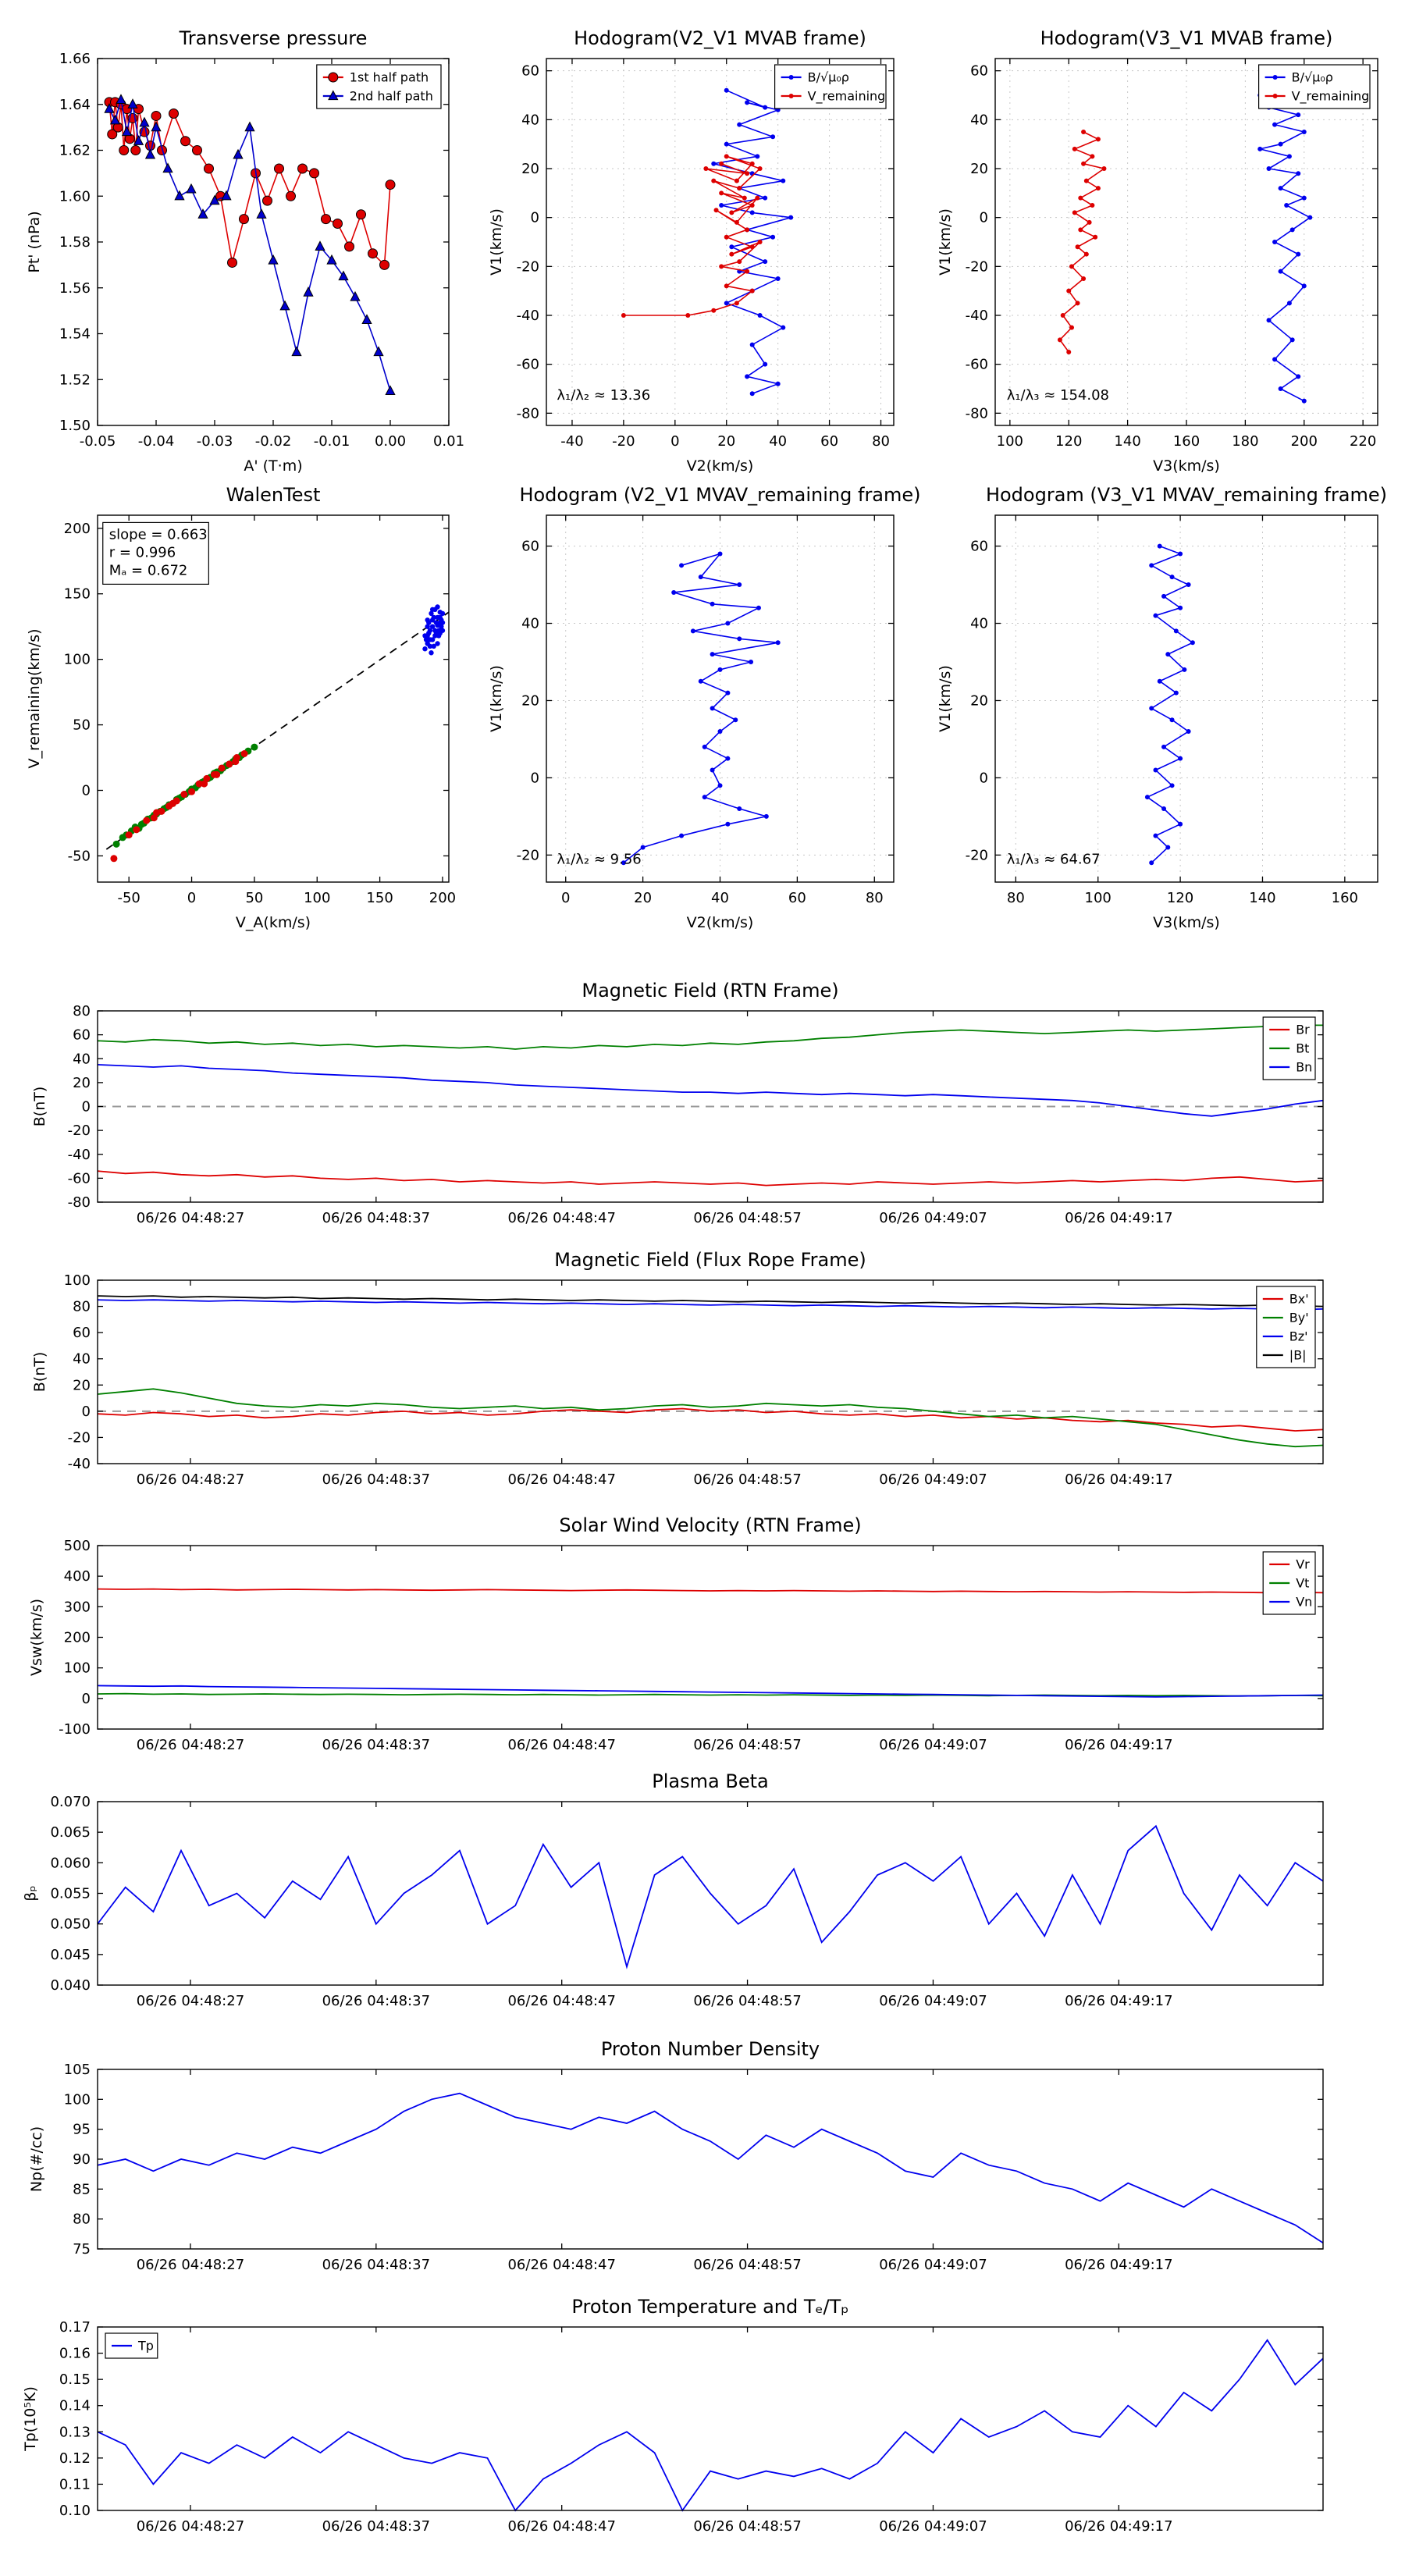  I want to click on y-tick-label: 85, so click(82, 2189).